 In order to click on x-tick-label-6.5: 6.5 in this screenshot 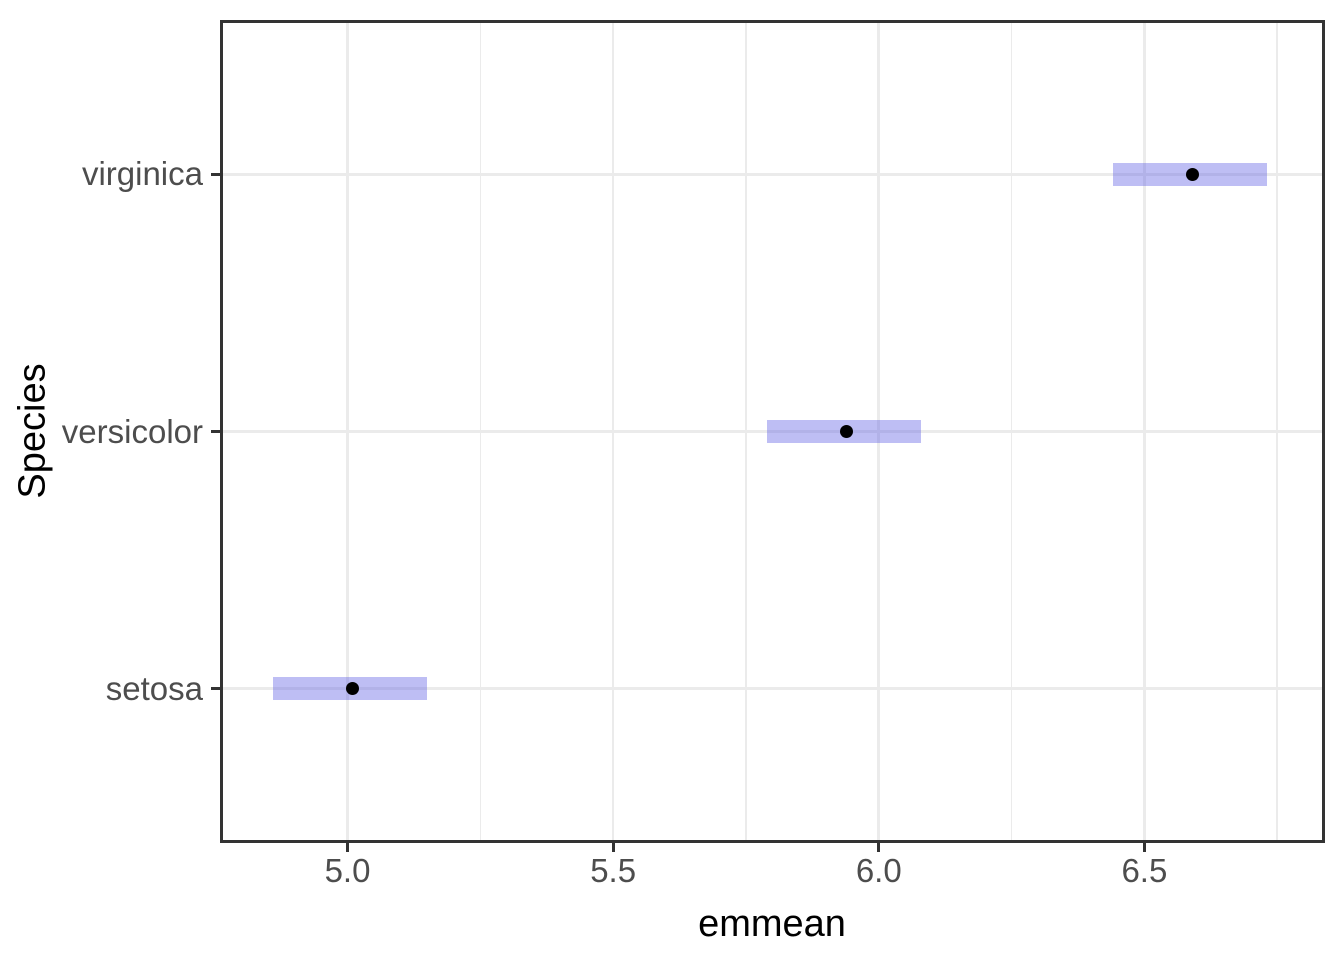, I will do `click(1144, 870)`.